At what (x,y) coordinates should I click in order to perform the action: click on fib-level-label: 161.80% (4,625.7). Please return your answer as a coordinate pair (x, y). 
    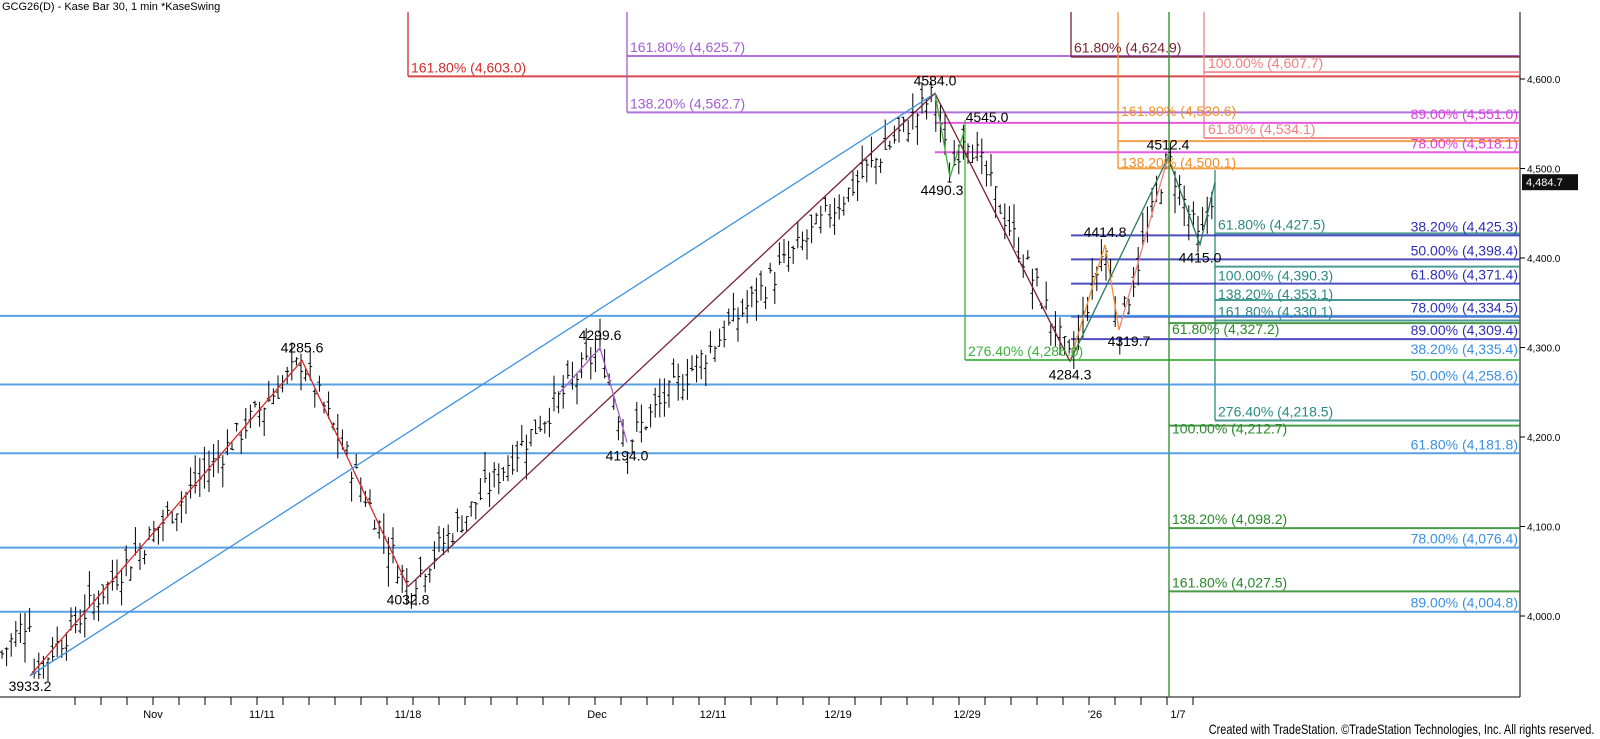
    Looking at the image, I should click on (687, 47).